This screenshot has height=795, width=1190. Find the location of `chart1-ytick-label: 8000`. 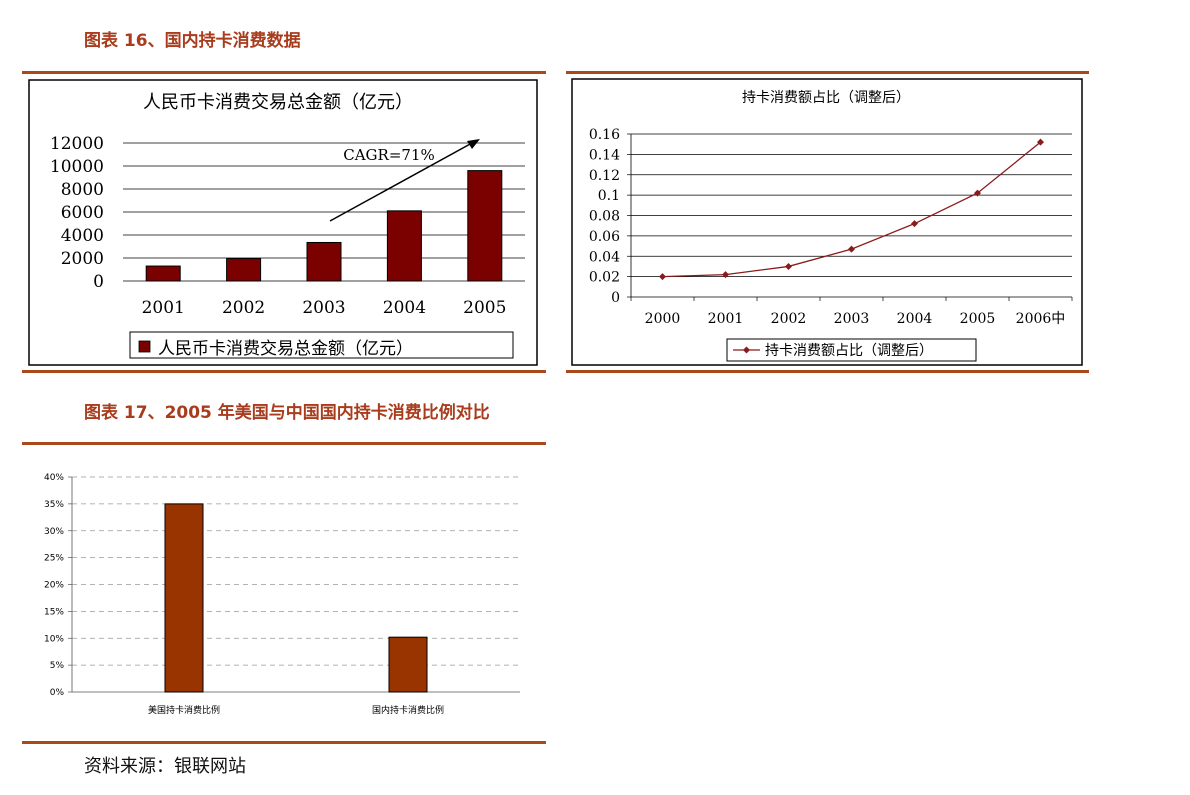

chart1-ytick-label: 8000 is located at coordinates (82, 190).